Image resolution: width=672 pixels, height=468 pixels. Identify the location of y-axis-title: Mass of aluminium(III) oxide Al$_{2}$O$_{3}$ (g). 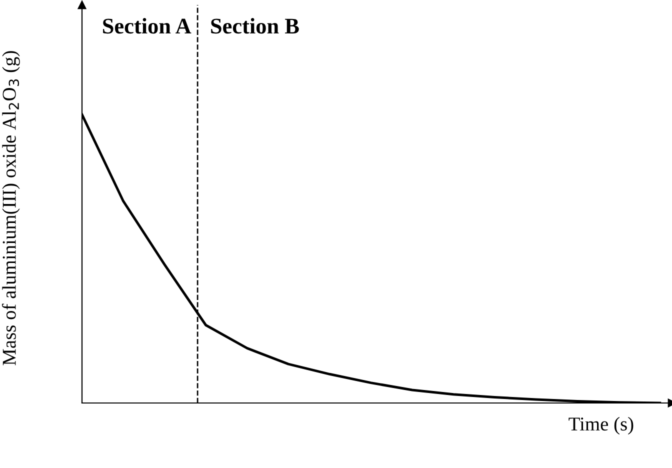
(11, 208).